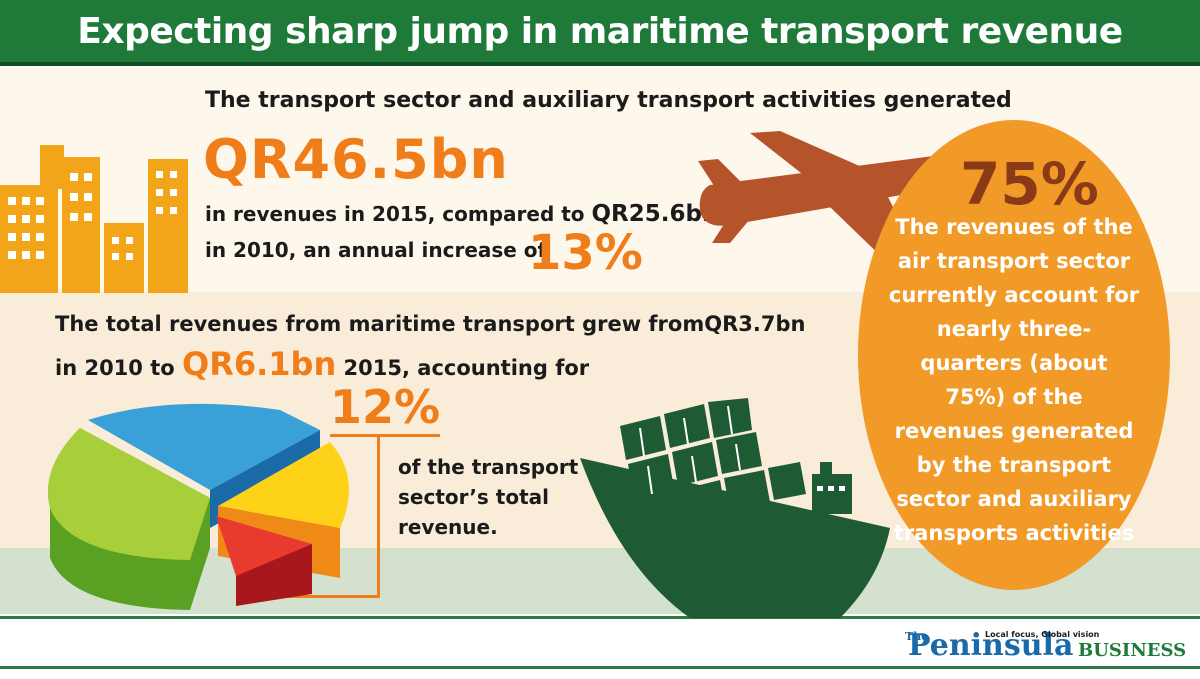 Image resolution: width=1200 pixels, height=679 pixels. I want to click on pie-chart-graphic, so click(198, 506).